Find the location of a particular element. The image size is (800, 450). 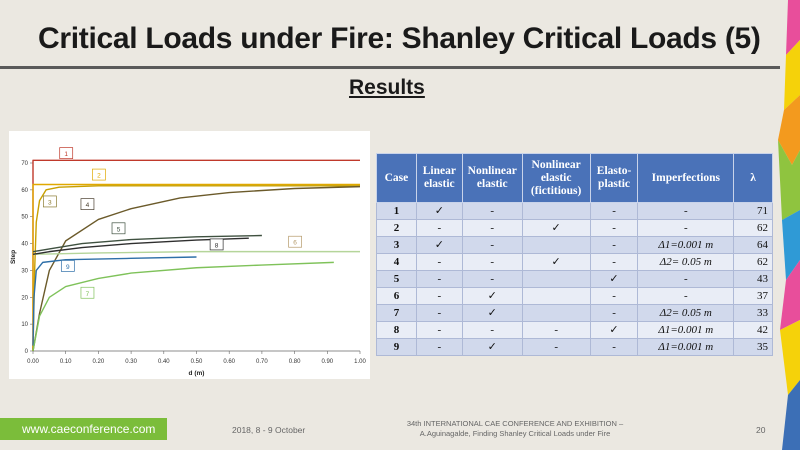

x-tick-label: 0.00 is located at coordinates (33, 362).